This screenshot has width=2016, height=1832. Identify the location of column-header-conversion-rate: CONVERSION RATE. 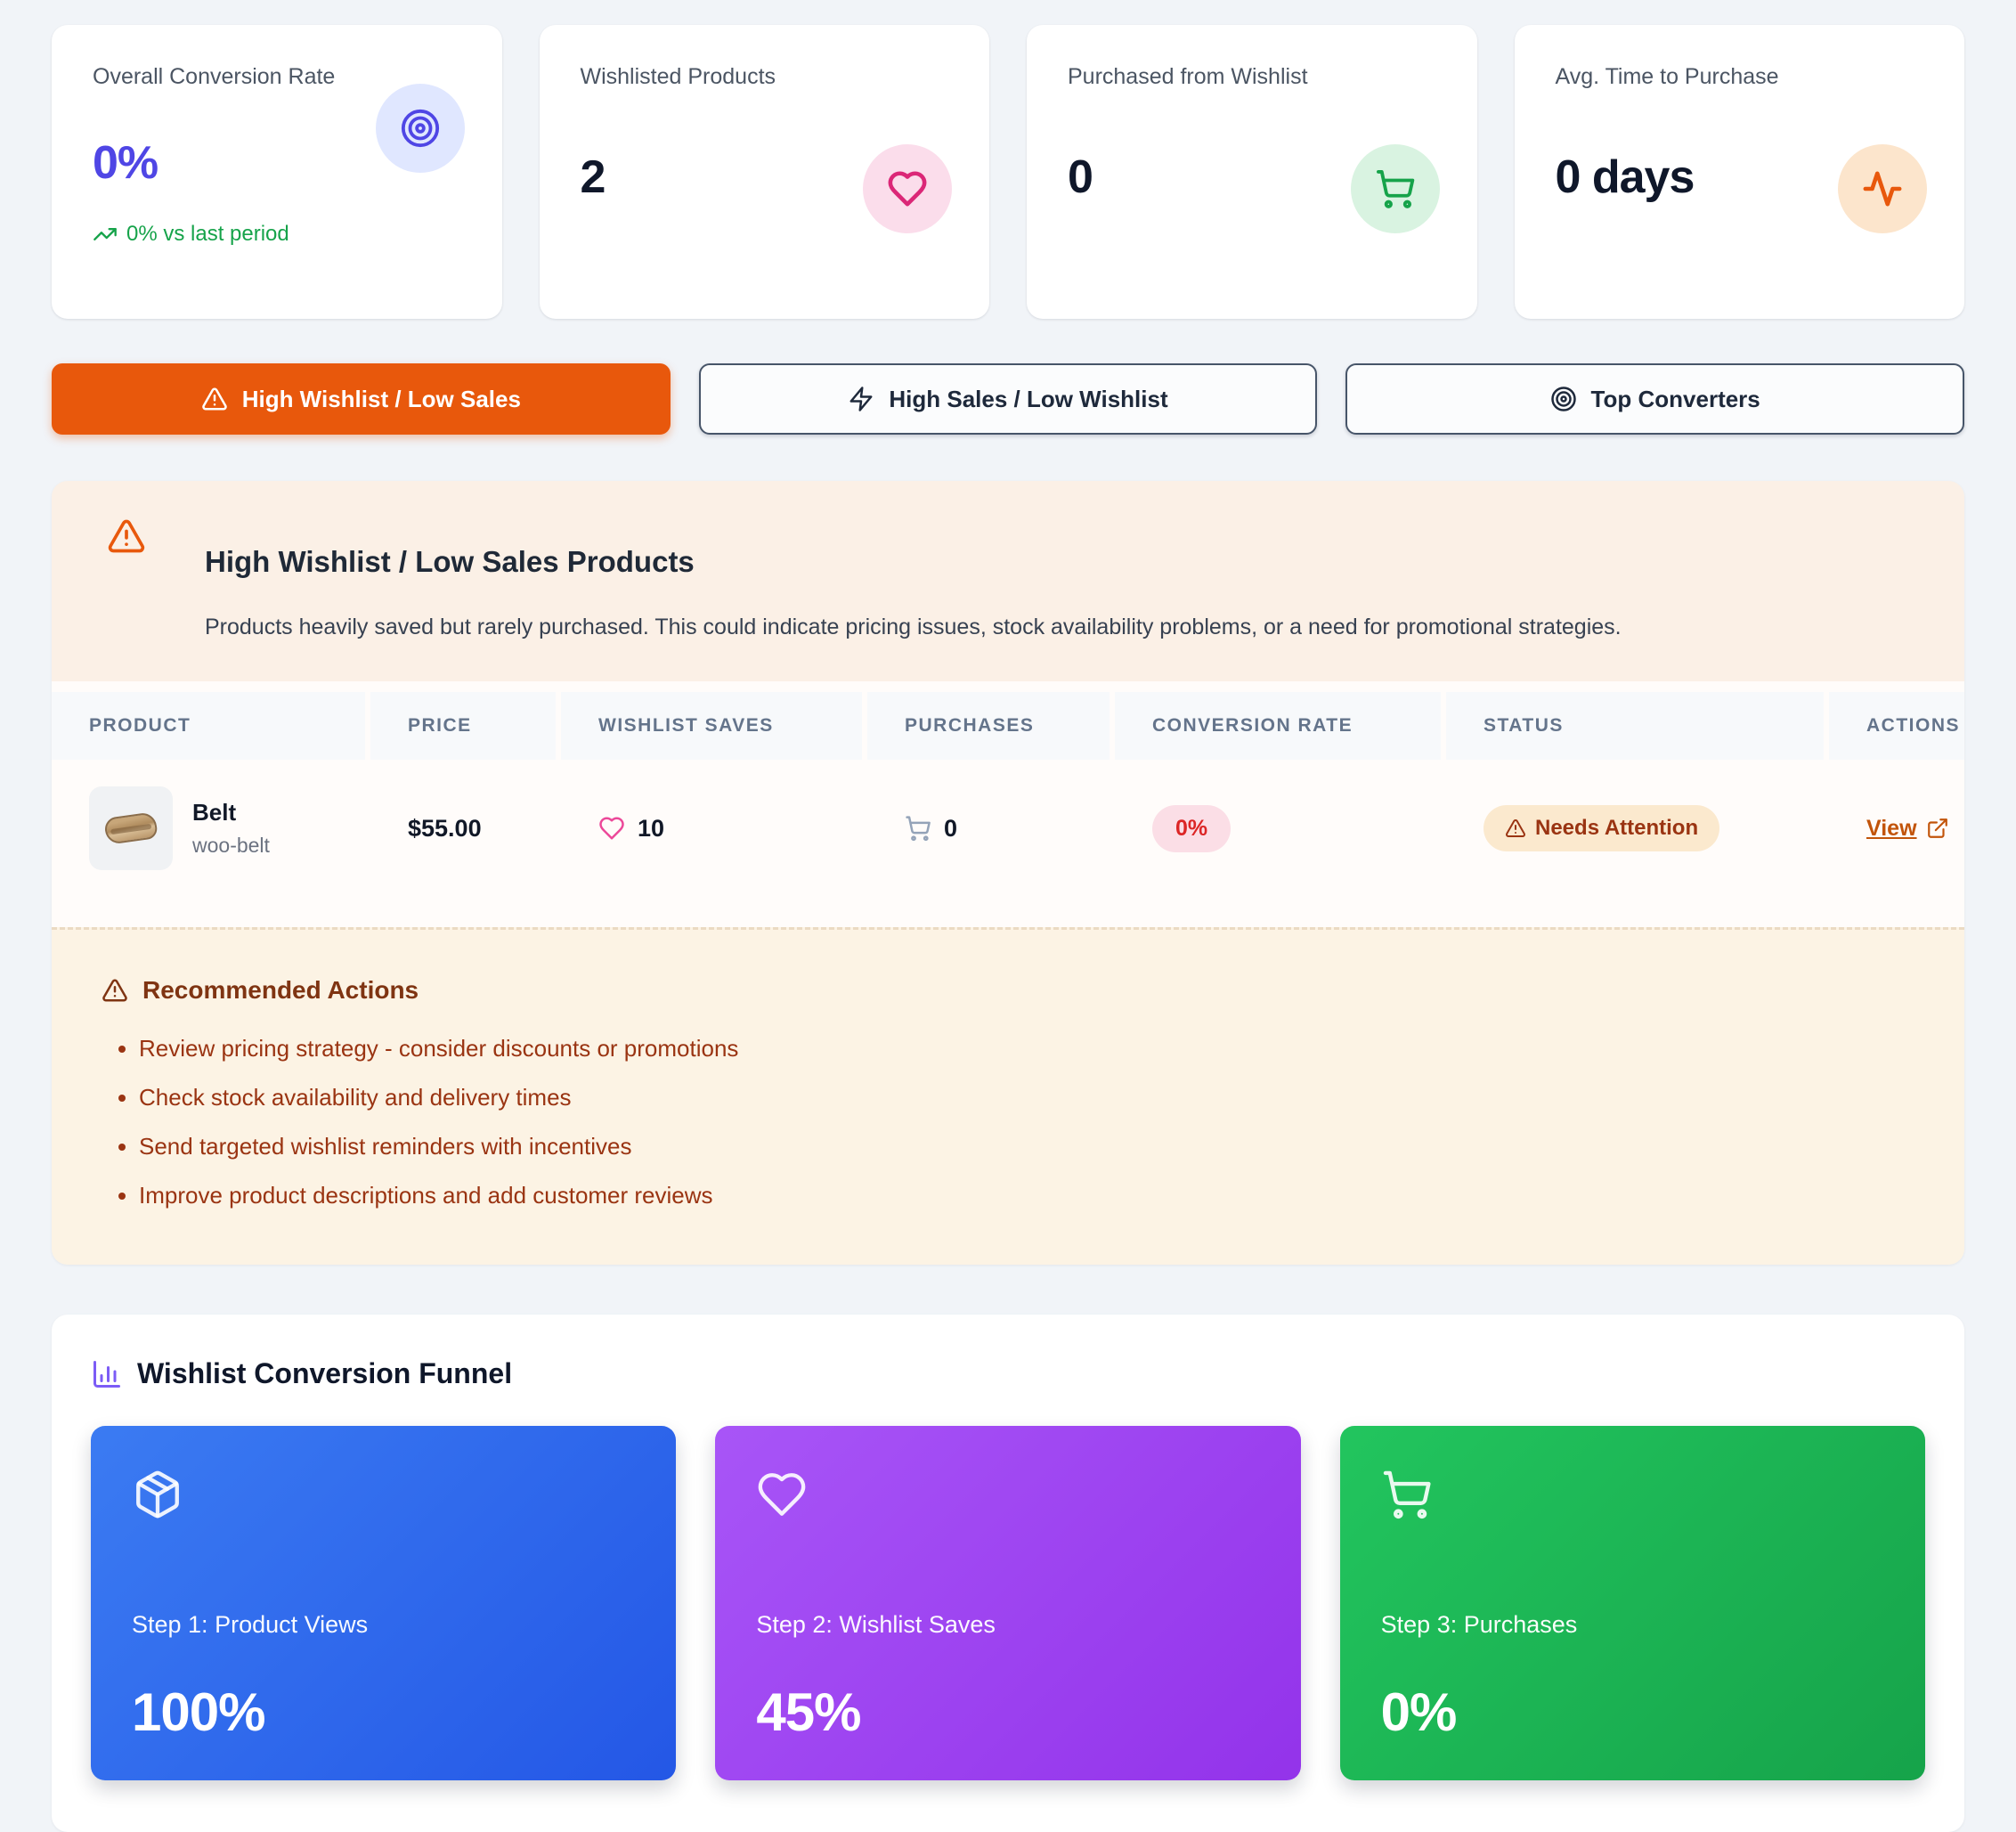
(1278, 726).